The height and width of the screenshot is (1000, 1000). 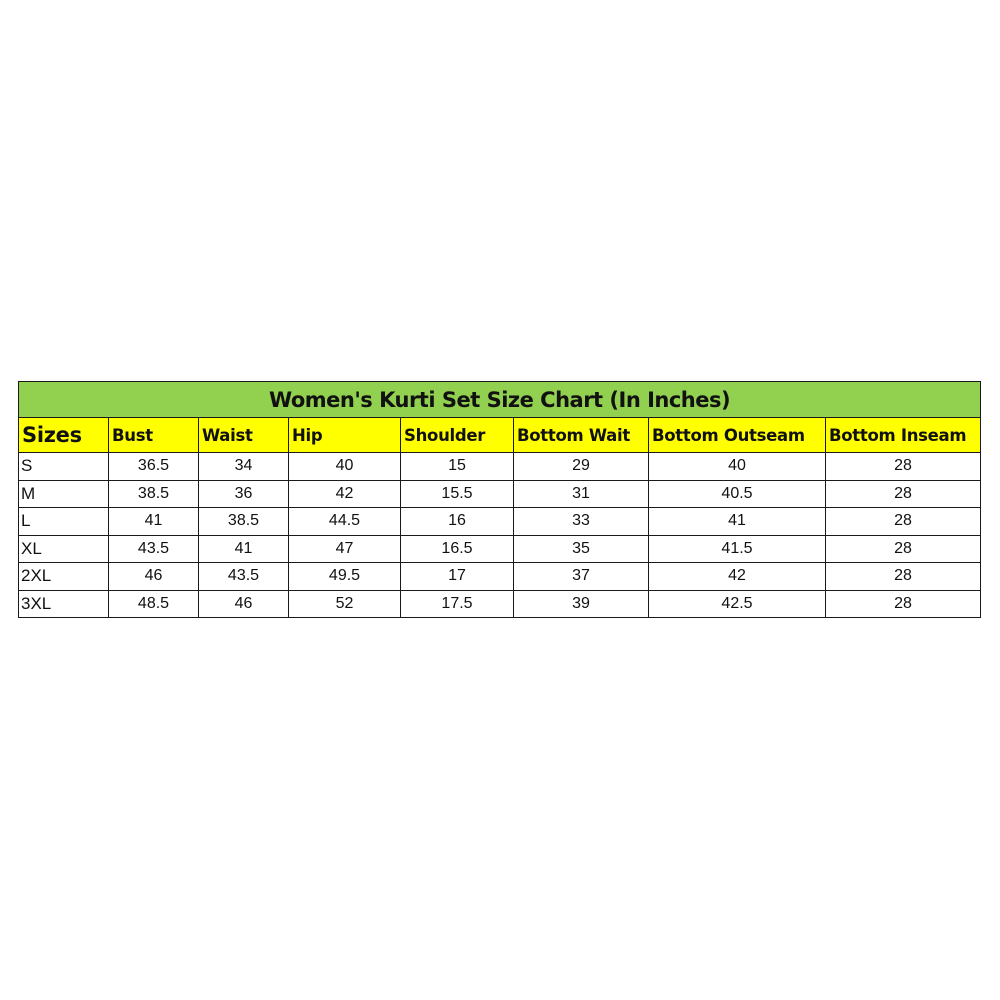 I want to click on size-label-cell: 2XL, so click(x=63, y=576).